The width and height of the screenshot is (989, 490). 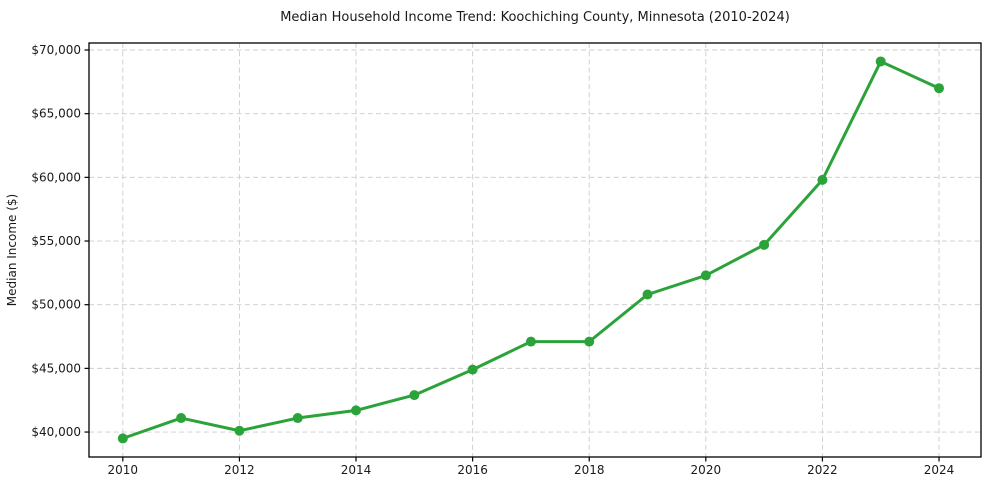 What do you see at coordinates (56, 114) in the screenshot?
I see `y-tick-label: $65,000` at bounding box center [56, 114].